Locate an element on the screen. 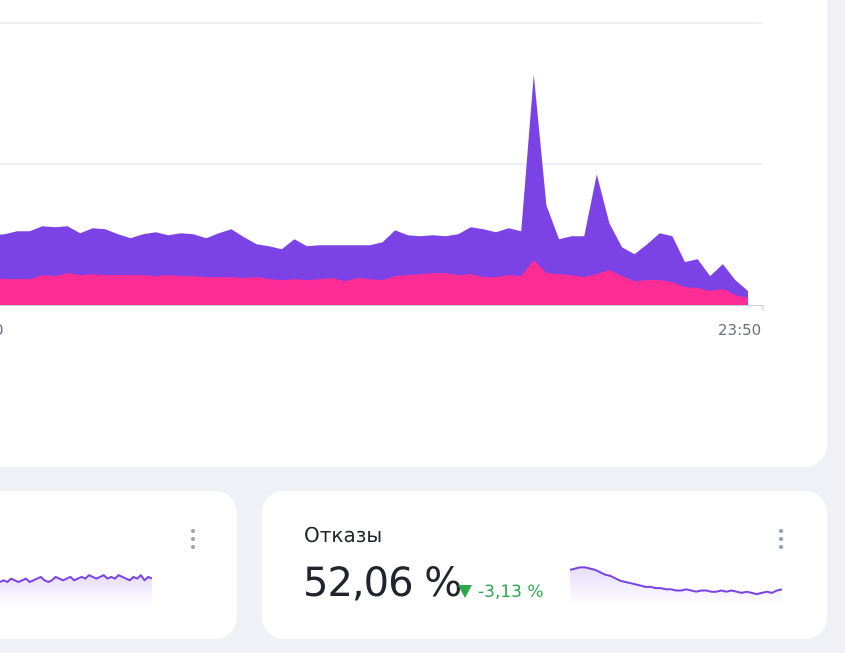 The width and height of the screenshot is (845, 653). x-tick-label-start: 0 is located at coordinates (2, 330).